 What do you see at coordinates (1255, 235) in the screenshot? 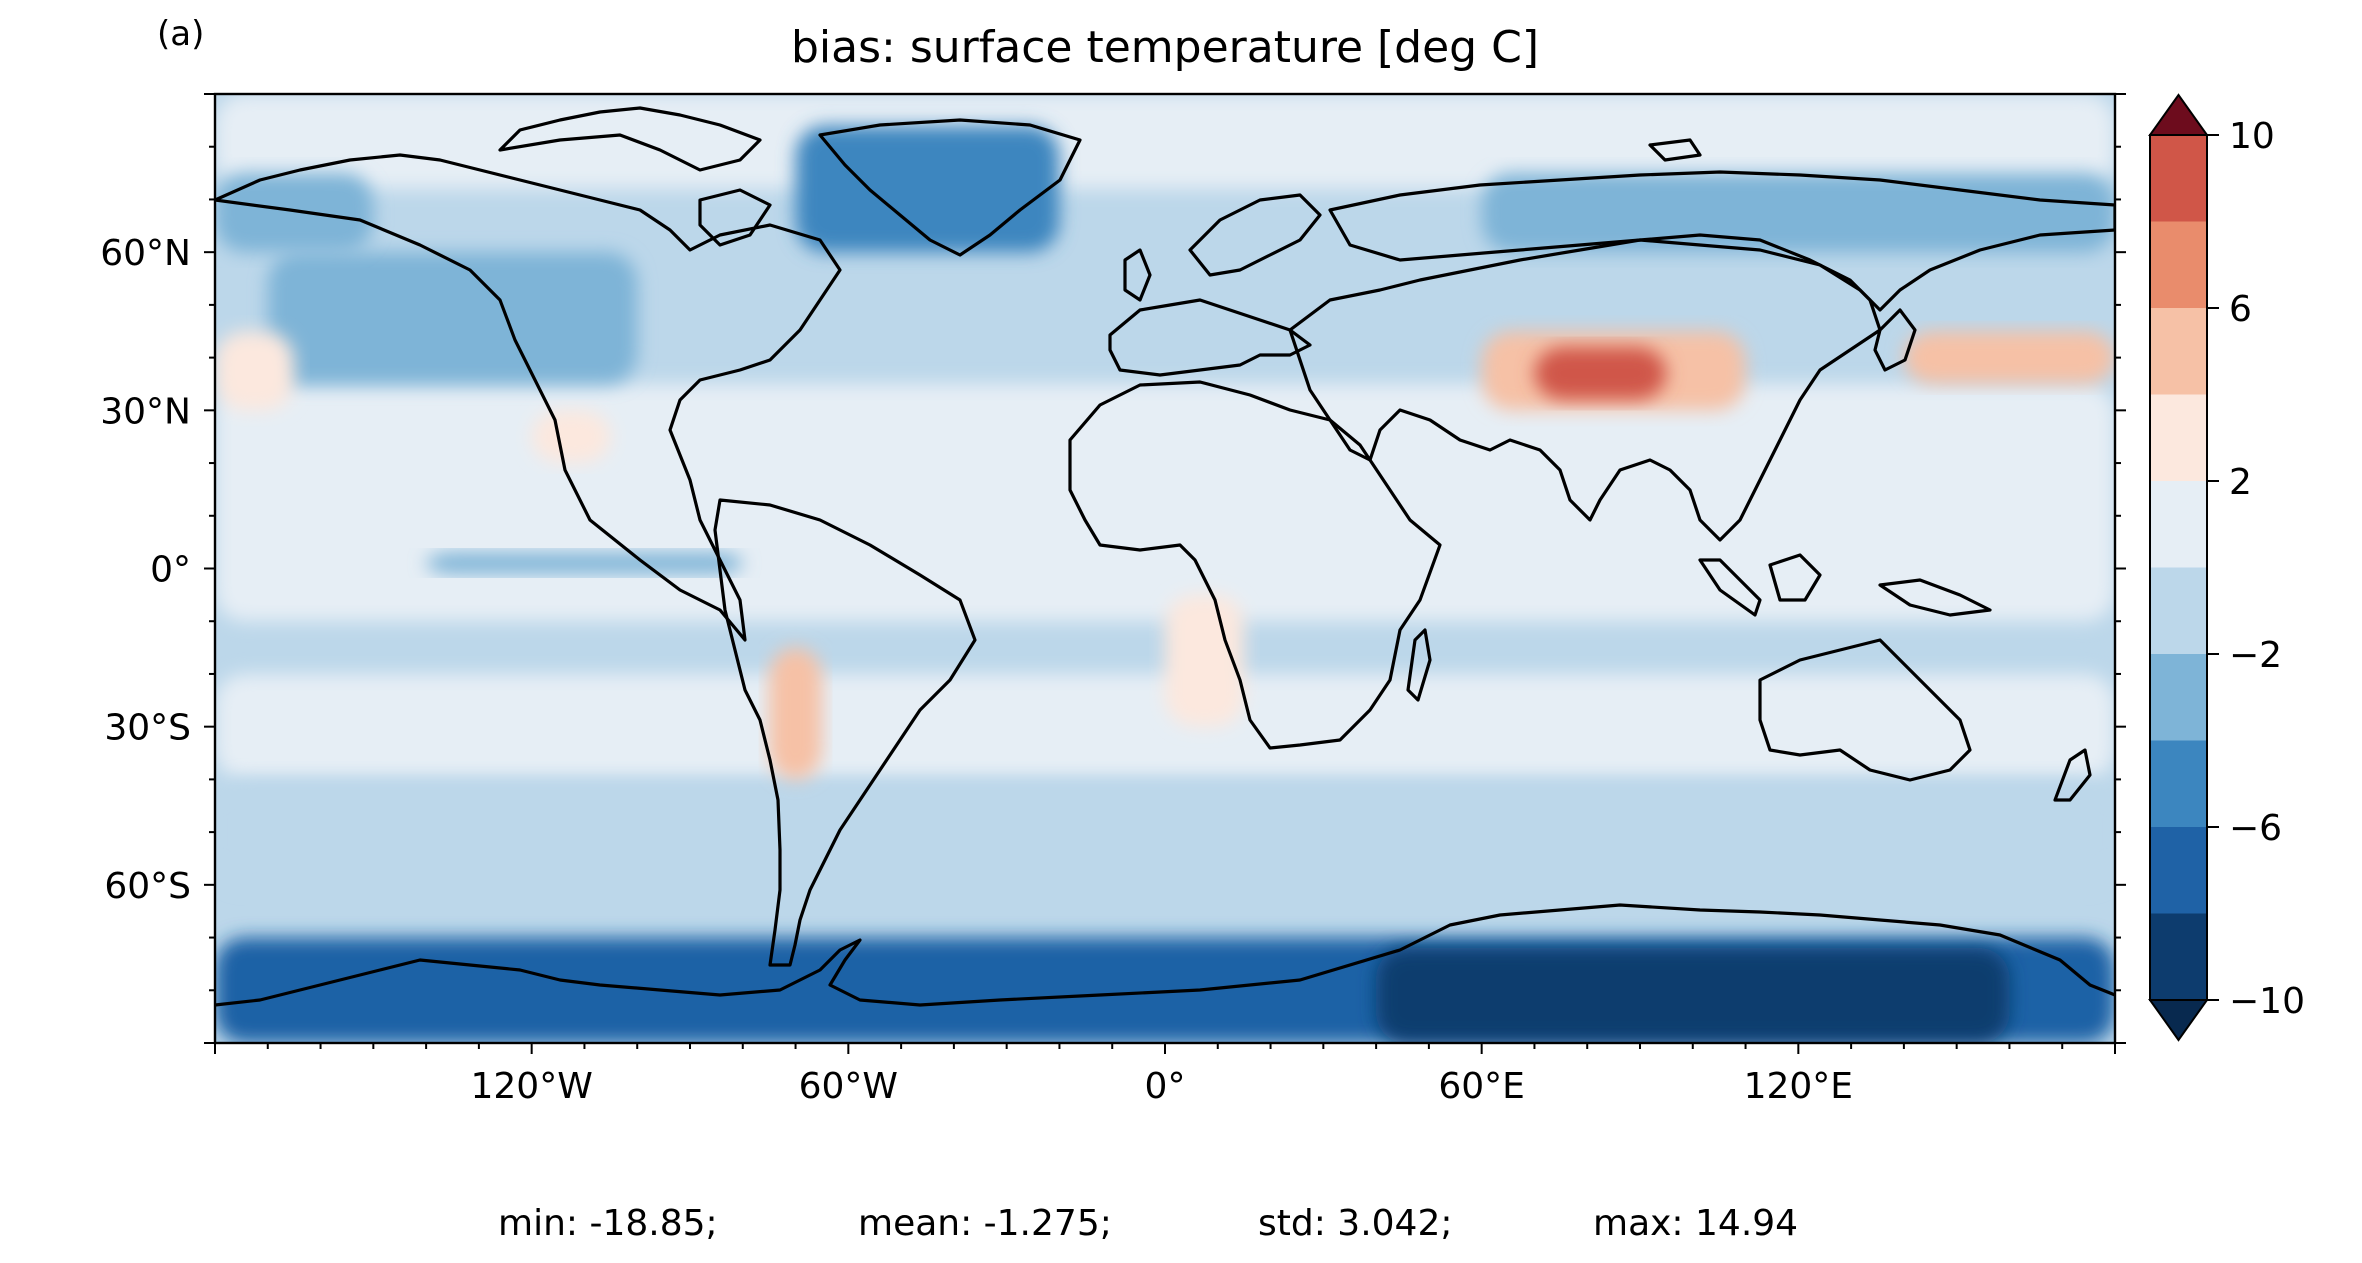
I see `coastline-scandinavia` at bounding box center [1255, 235].